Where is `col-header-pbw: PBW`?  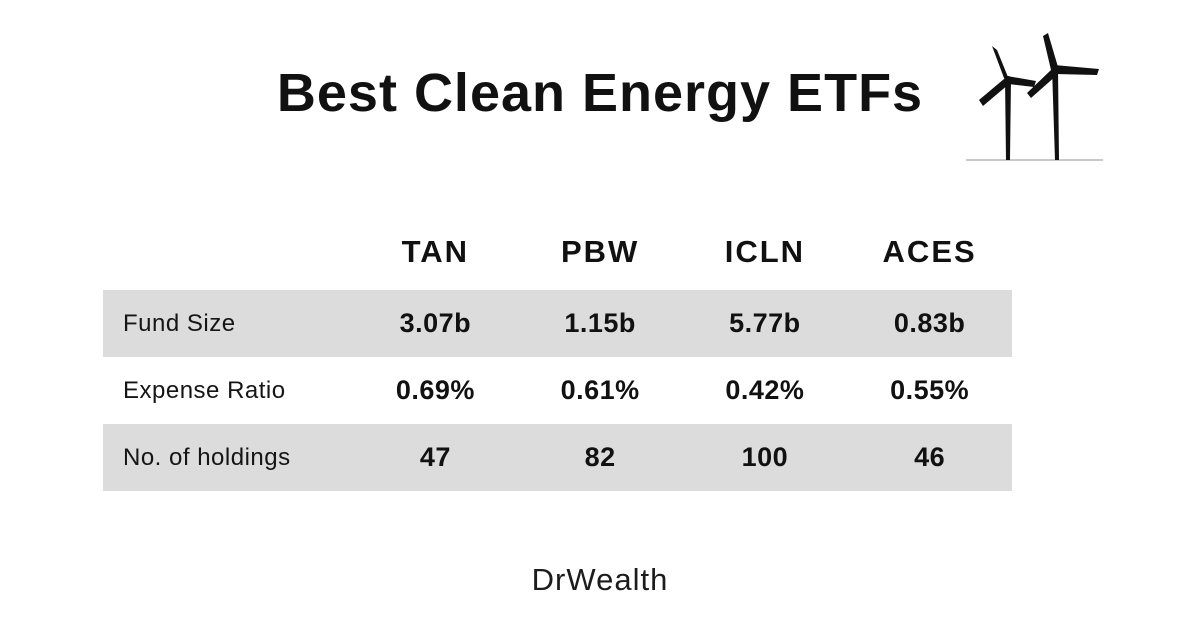
col-header-pbw: PBW is located at coordinates (600, 251).